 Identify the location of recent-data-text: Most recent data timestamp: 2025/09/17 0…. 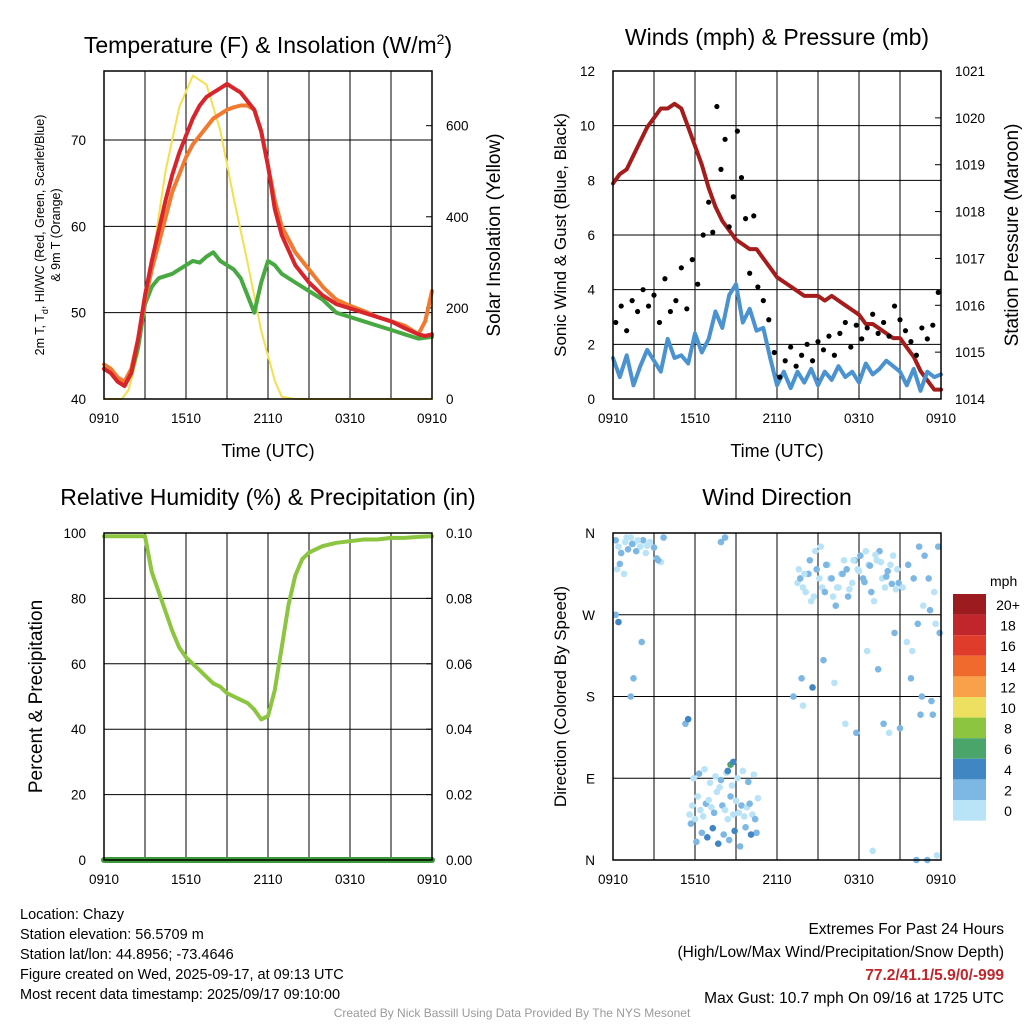
(180, 995).